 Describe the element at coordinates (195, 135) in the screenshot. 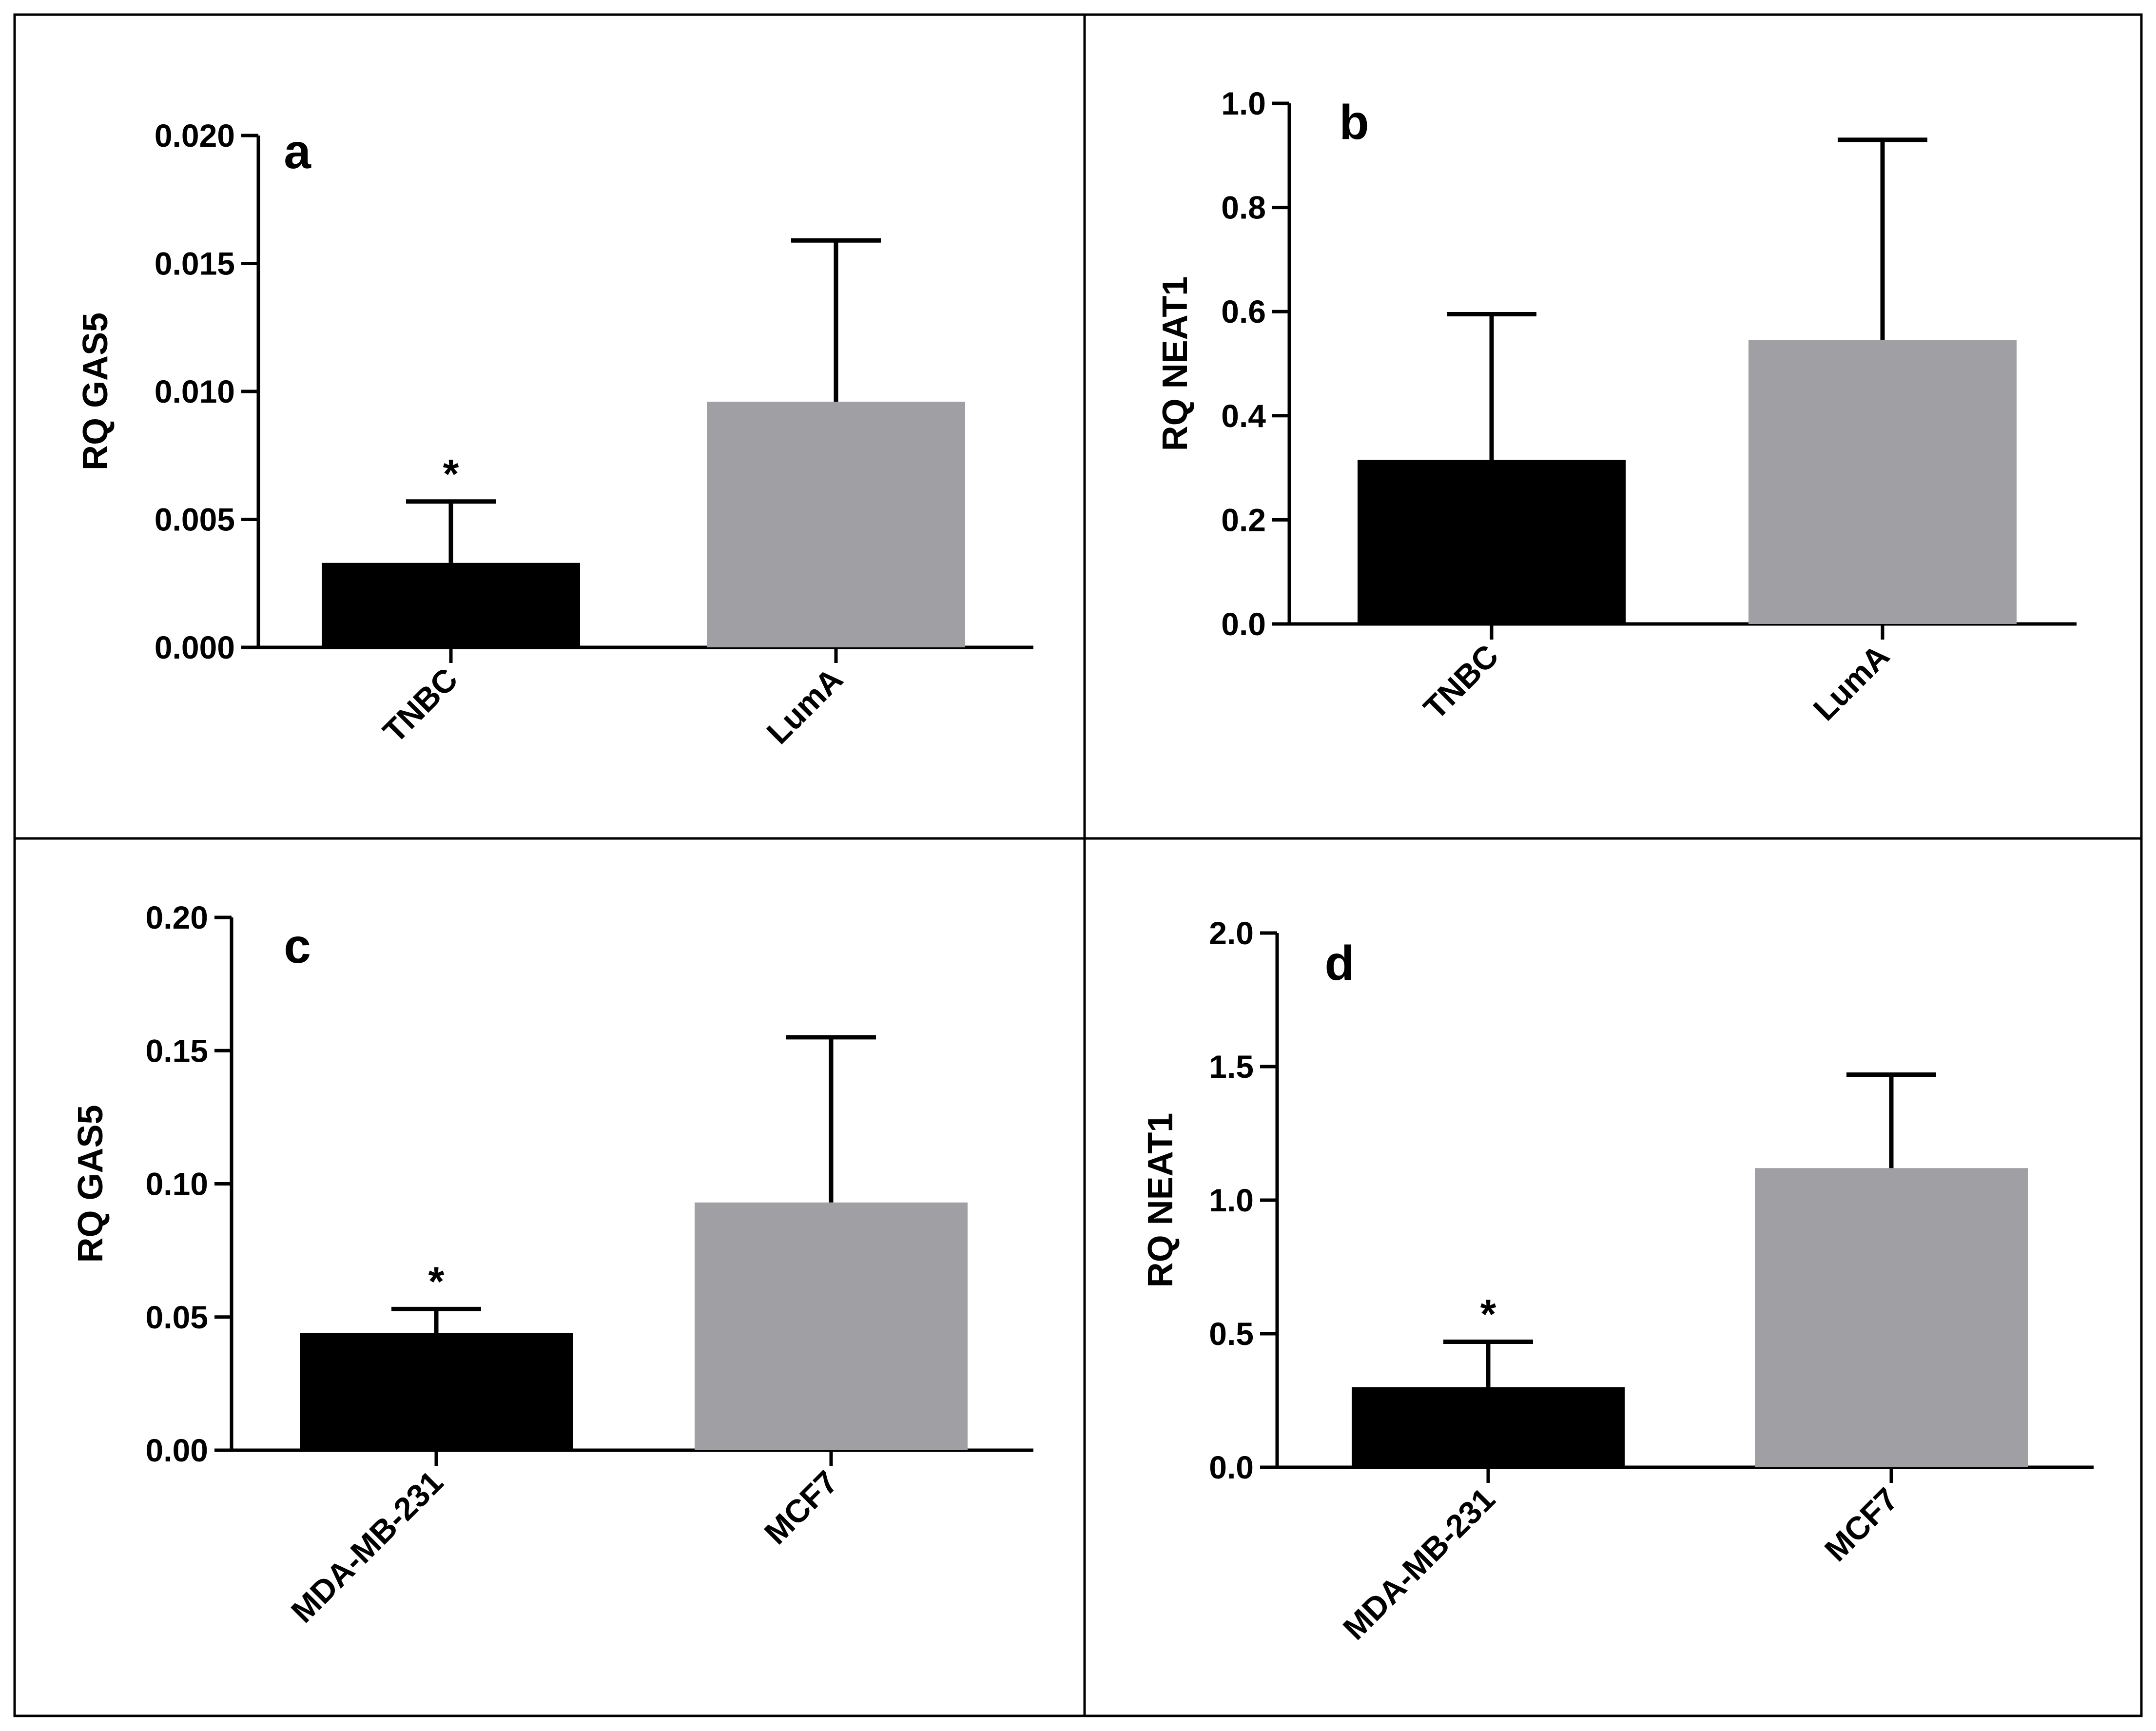

I see `y-tick-label: 0.020` at that location.